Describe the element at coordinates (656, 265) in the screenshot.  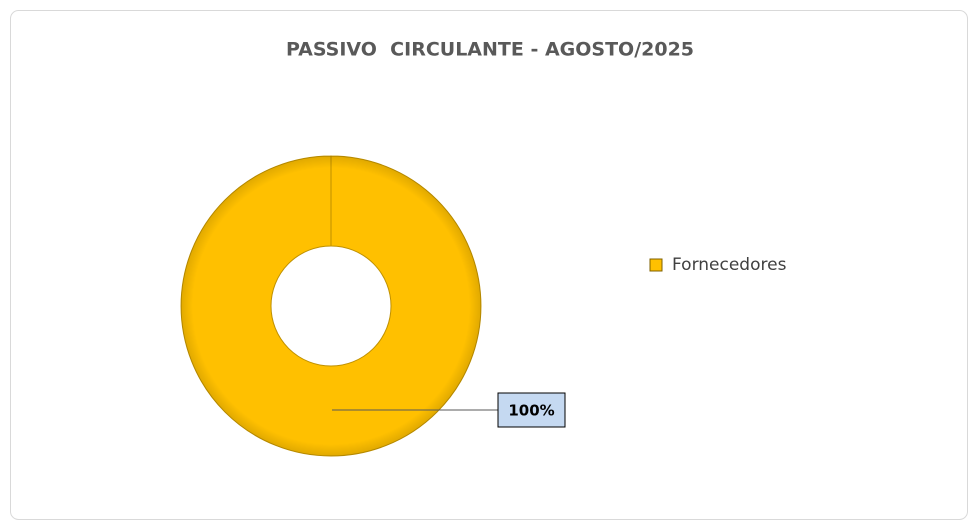
I see `legend-swatch` at that location.